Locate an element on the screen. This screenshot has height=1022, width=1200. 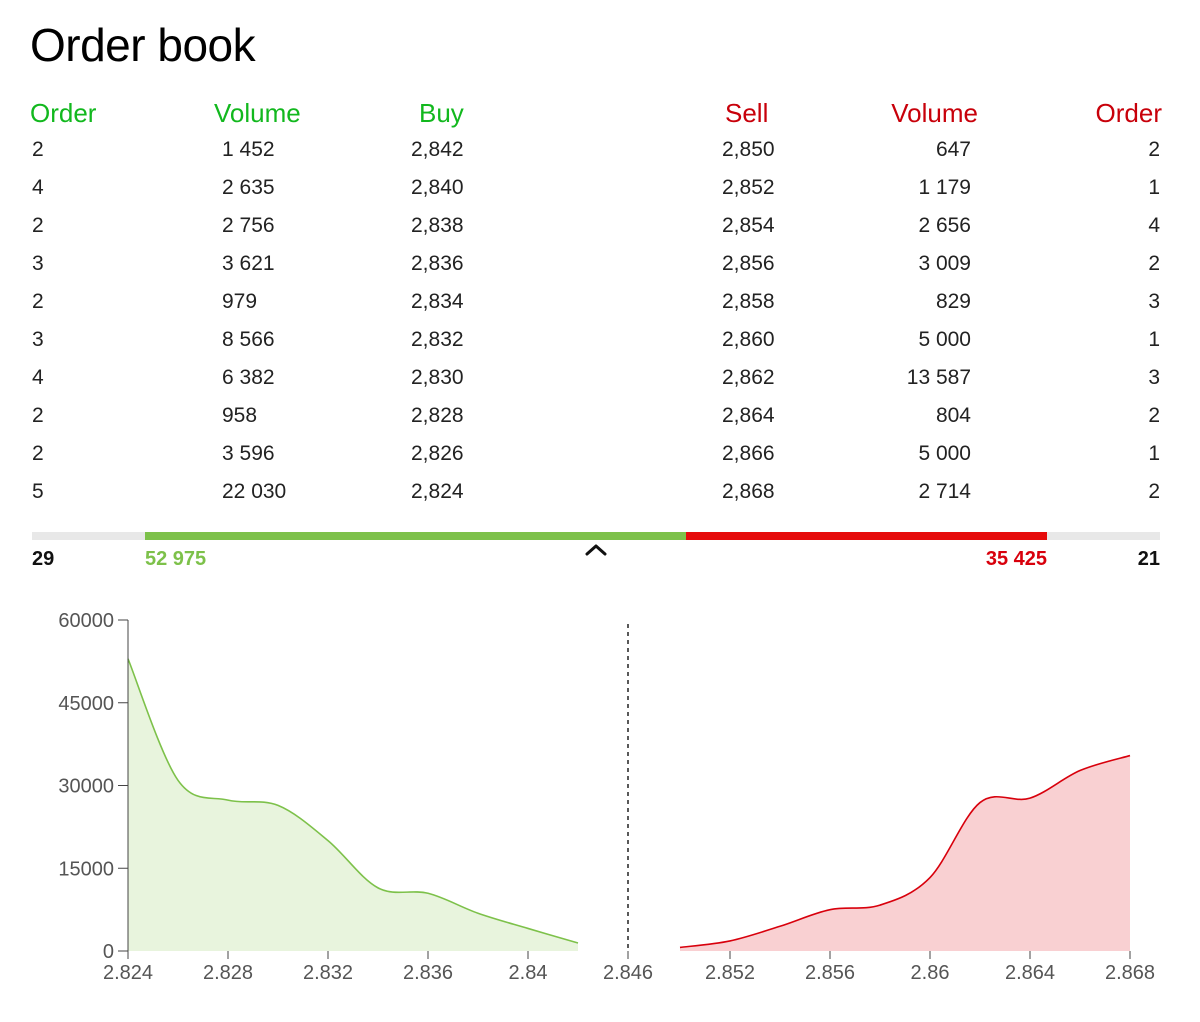
buy-depth-line is located at coordinates (353, 801).